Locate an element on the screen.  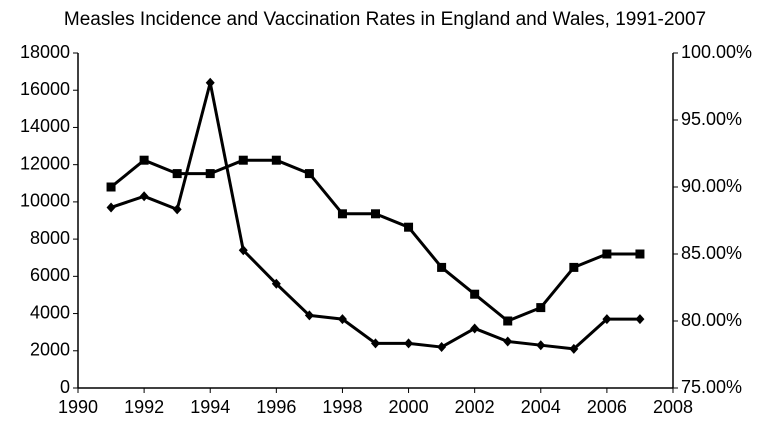
x-tick-label: 1996 is located at coordinates (276, 407).